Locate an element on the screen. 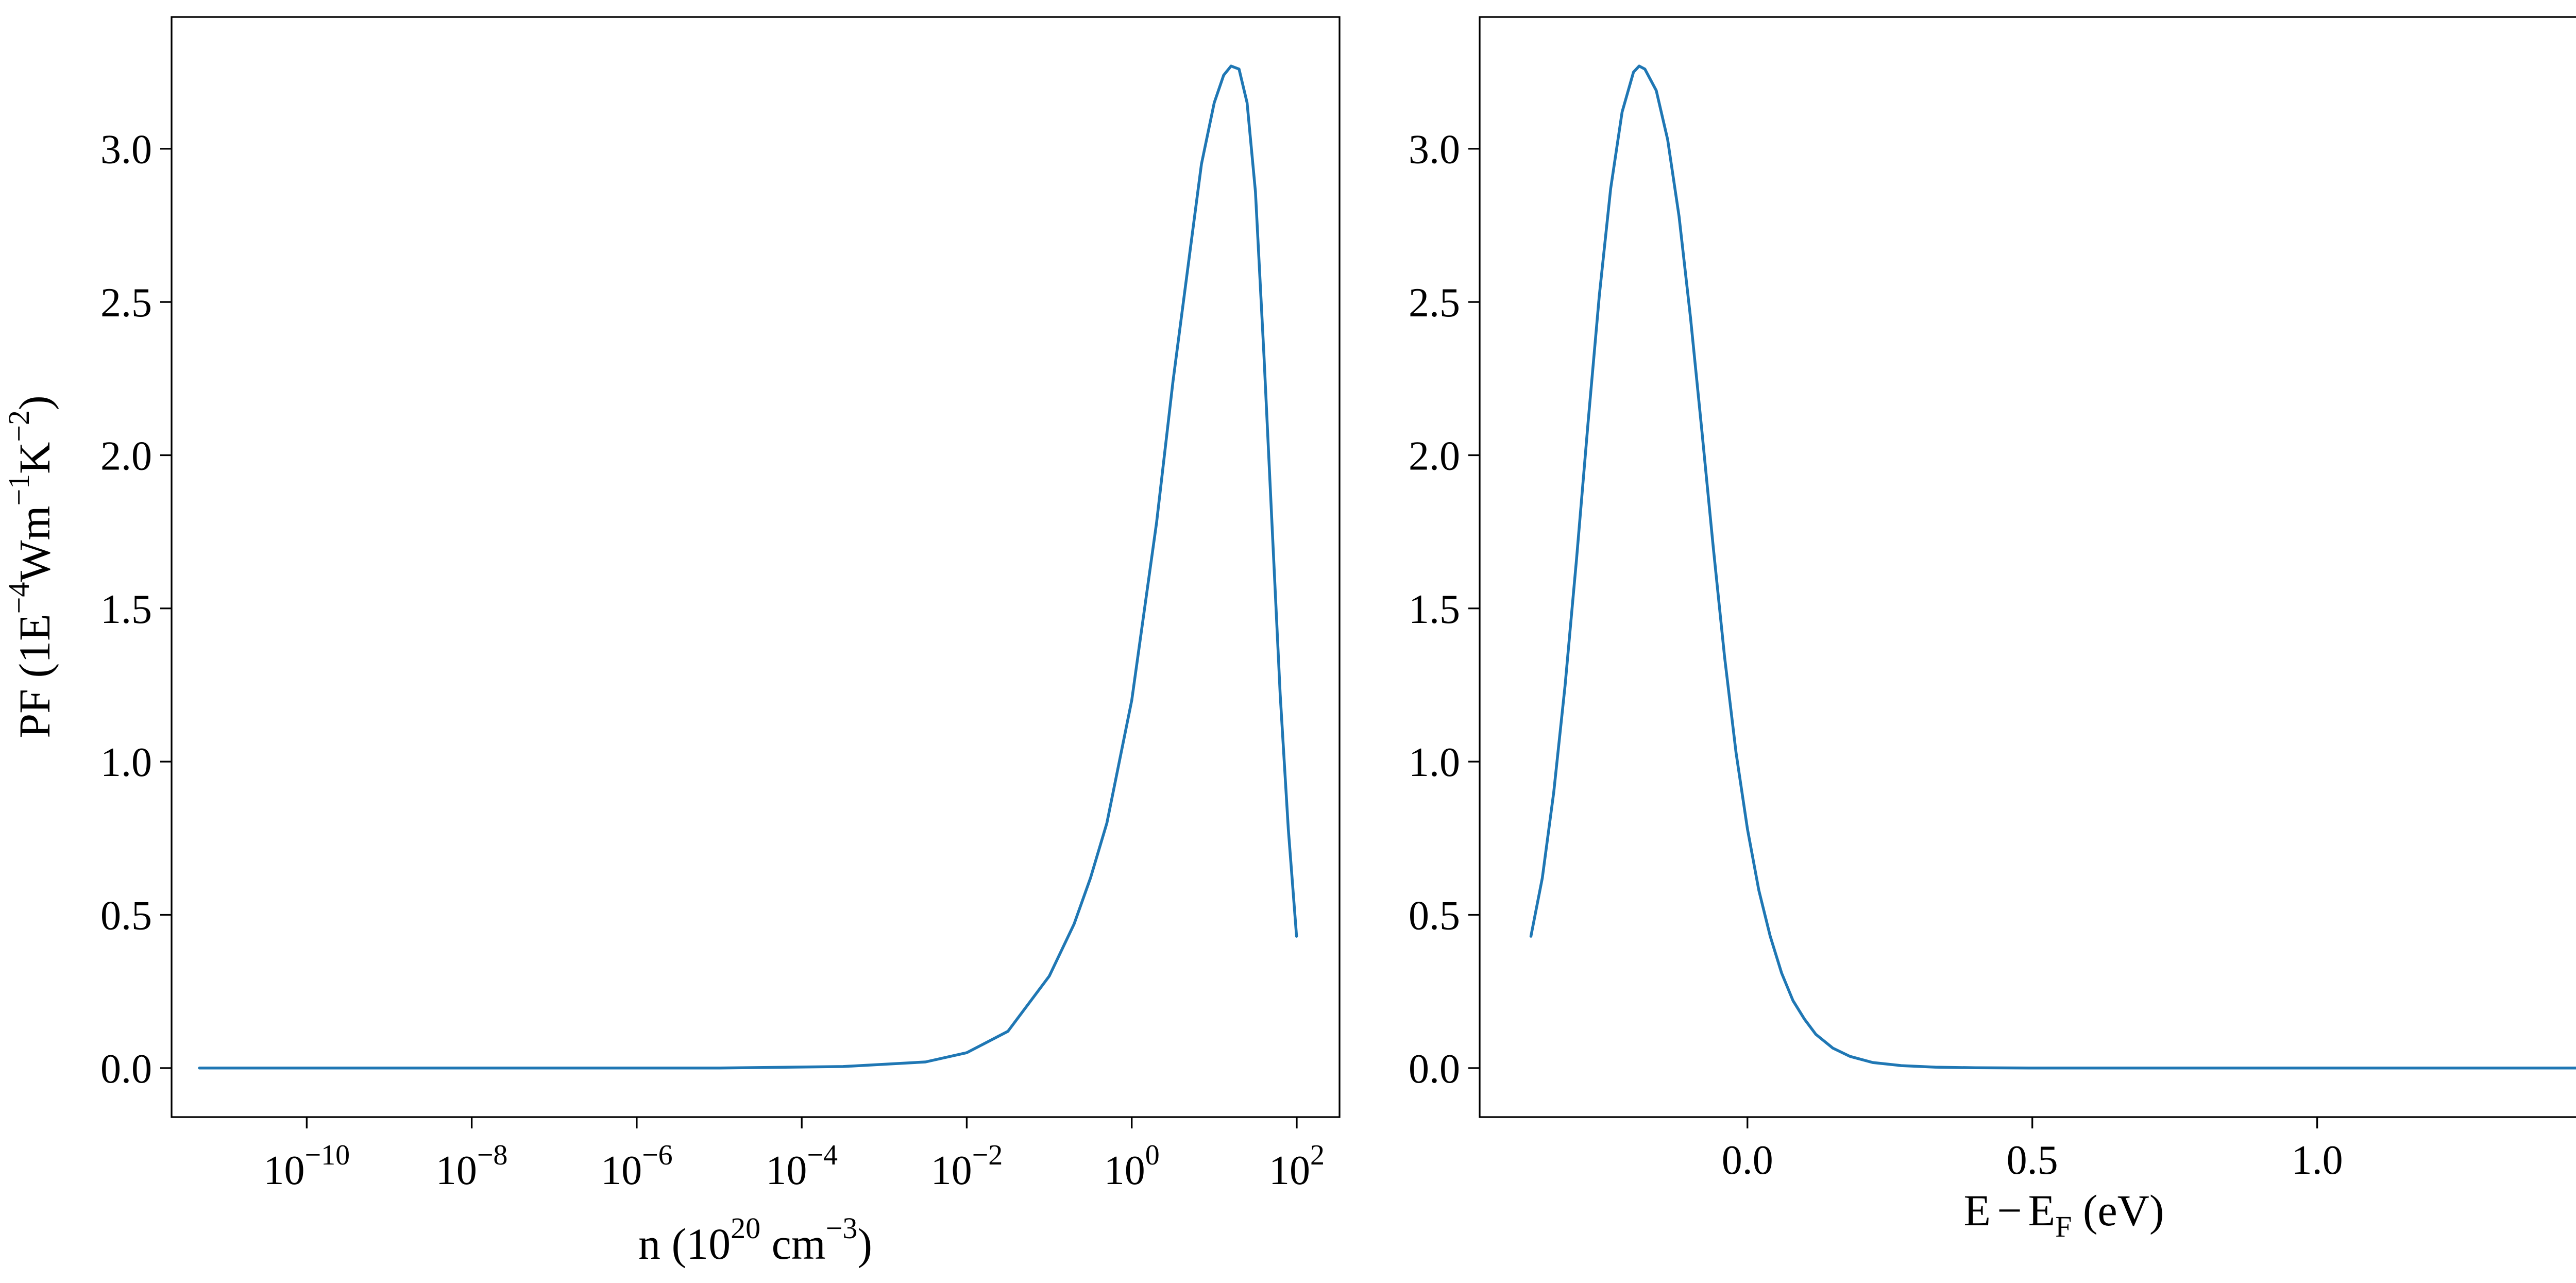 This screenshot has width=2576, height=1283. right-y-tick-label: 2.5 is located at coordinates (1434, 303).